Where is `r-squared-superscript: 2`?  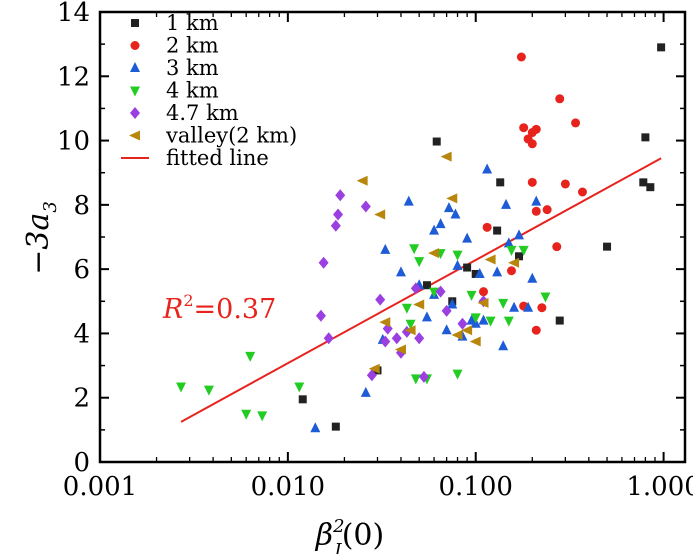
r-squared-superscript: 2 is located at coordinates (188, 300).